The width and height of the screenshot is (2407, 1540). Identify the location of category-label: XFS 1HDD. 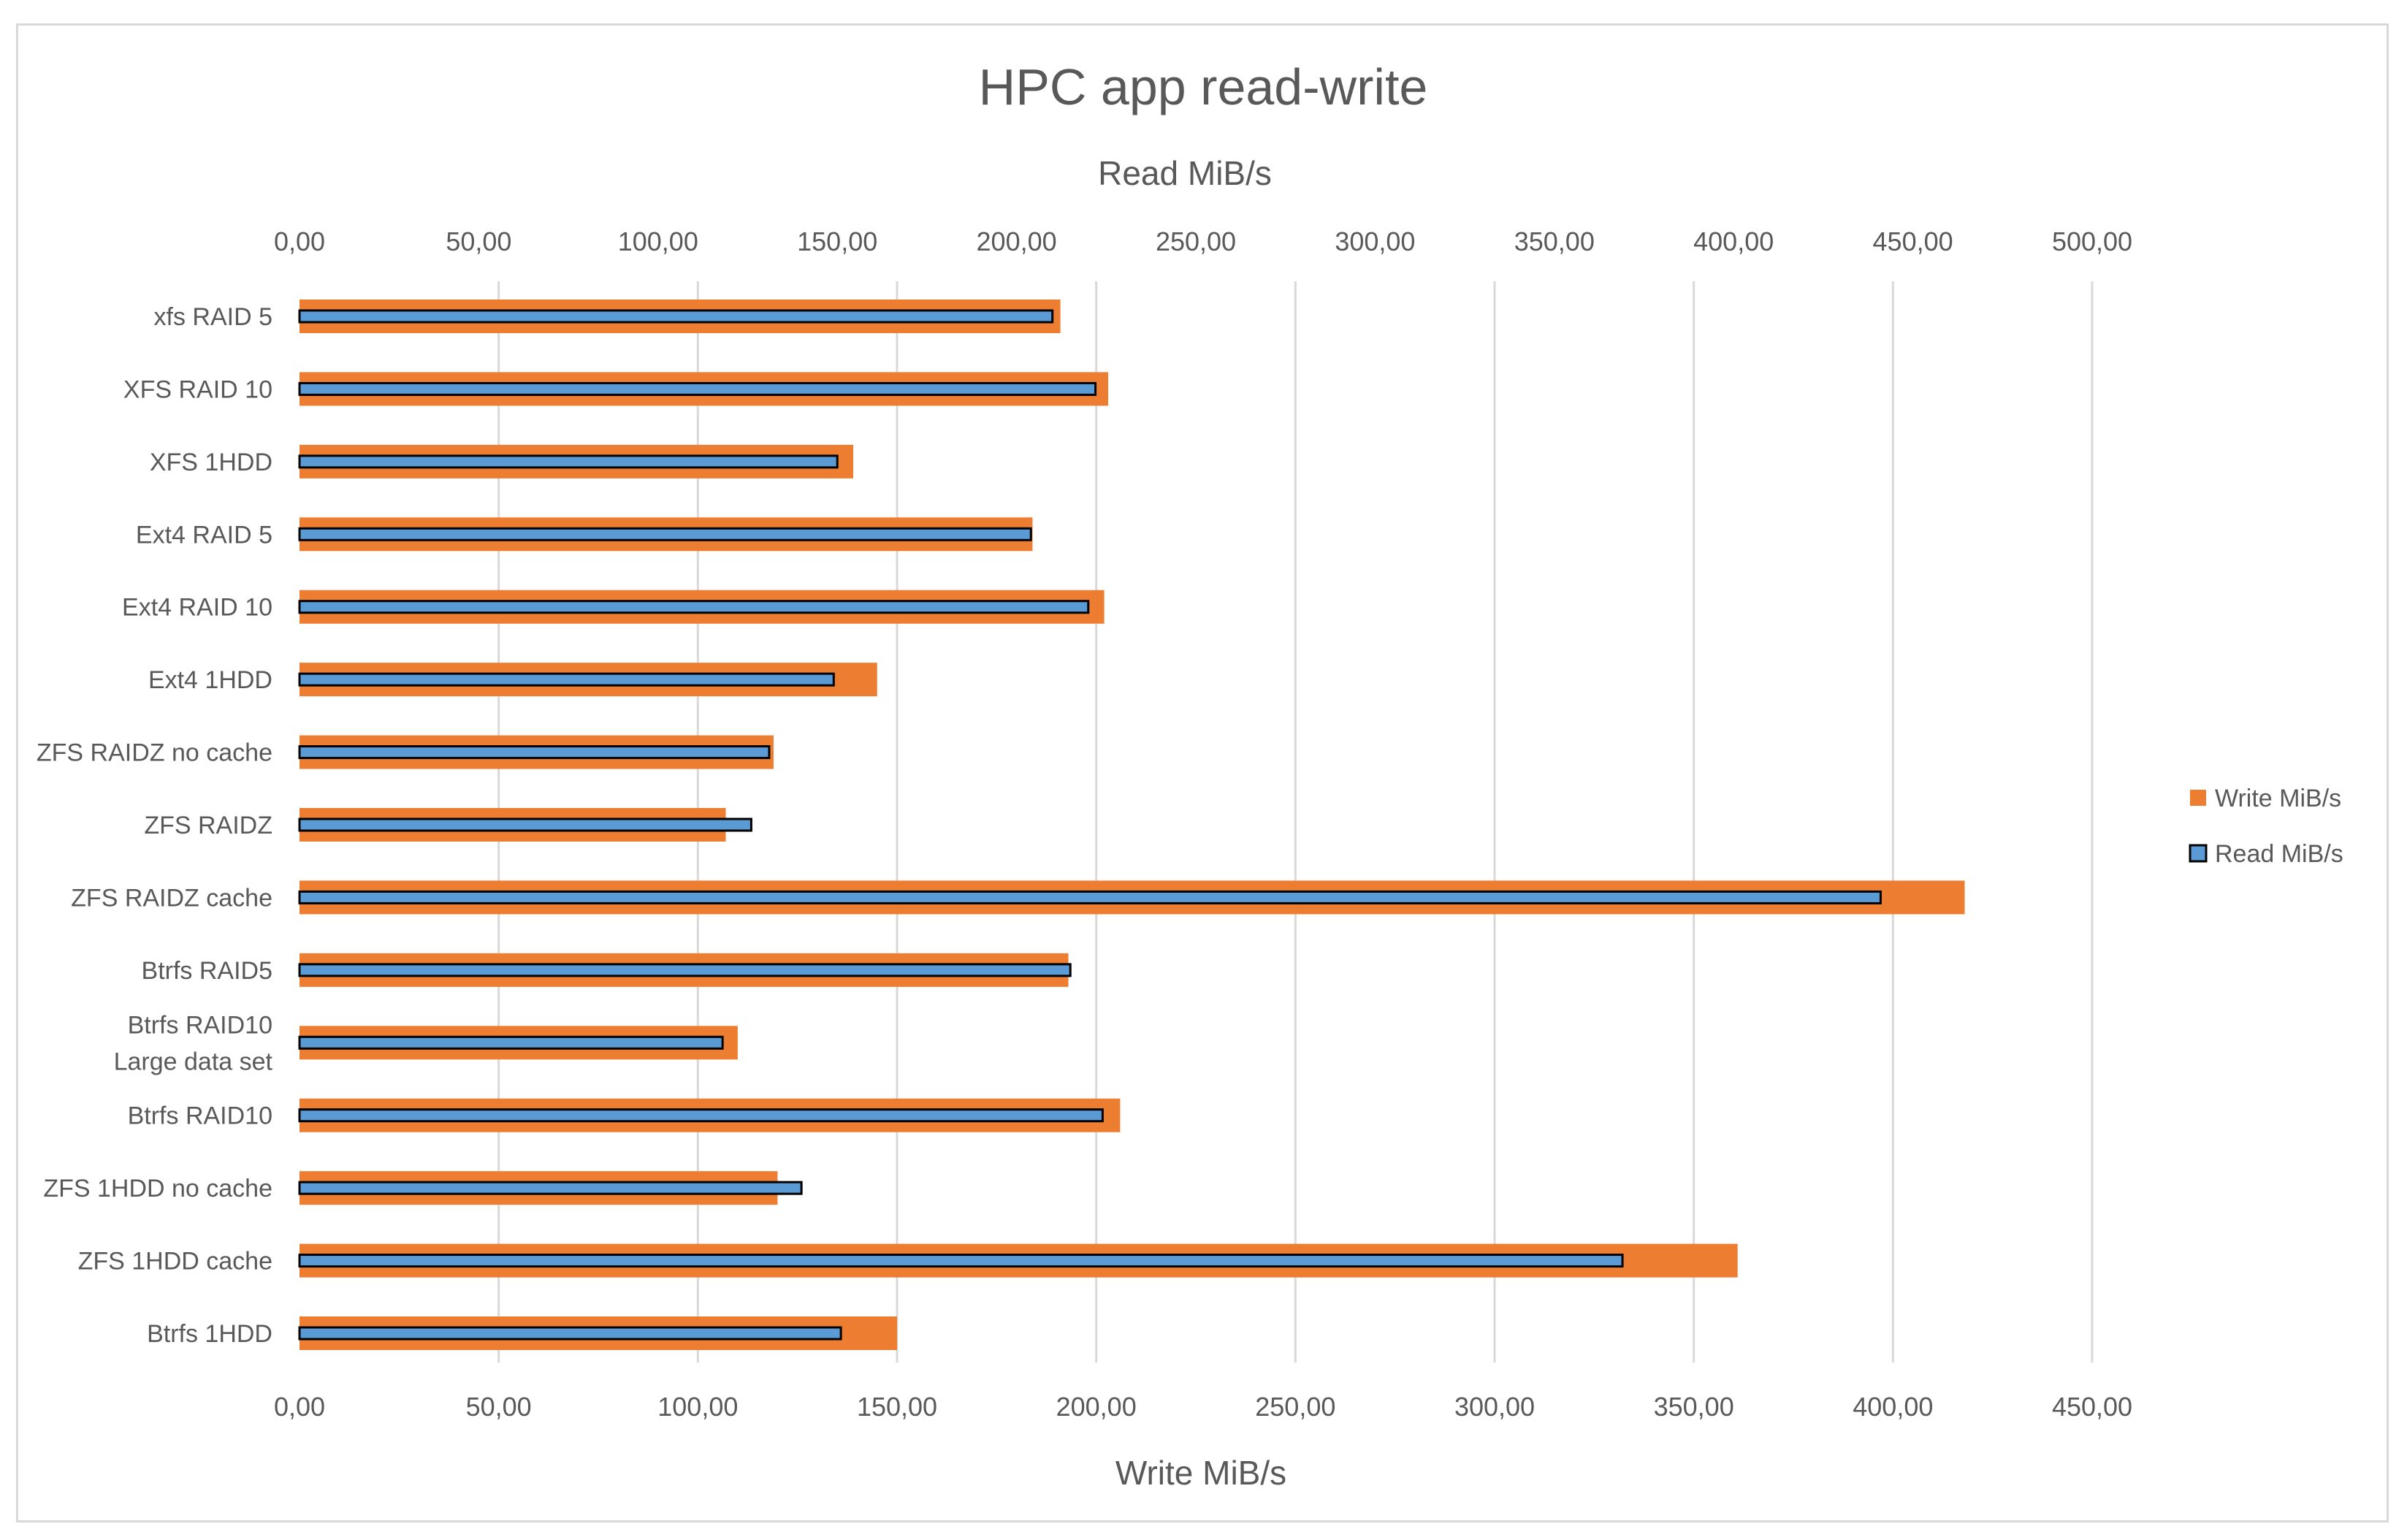
(211, 462).